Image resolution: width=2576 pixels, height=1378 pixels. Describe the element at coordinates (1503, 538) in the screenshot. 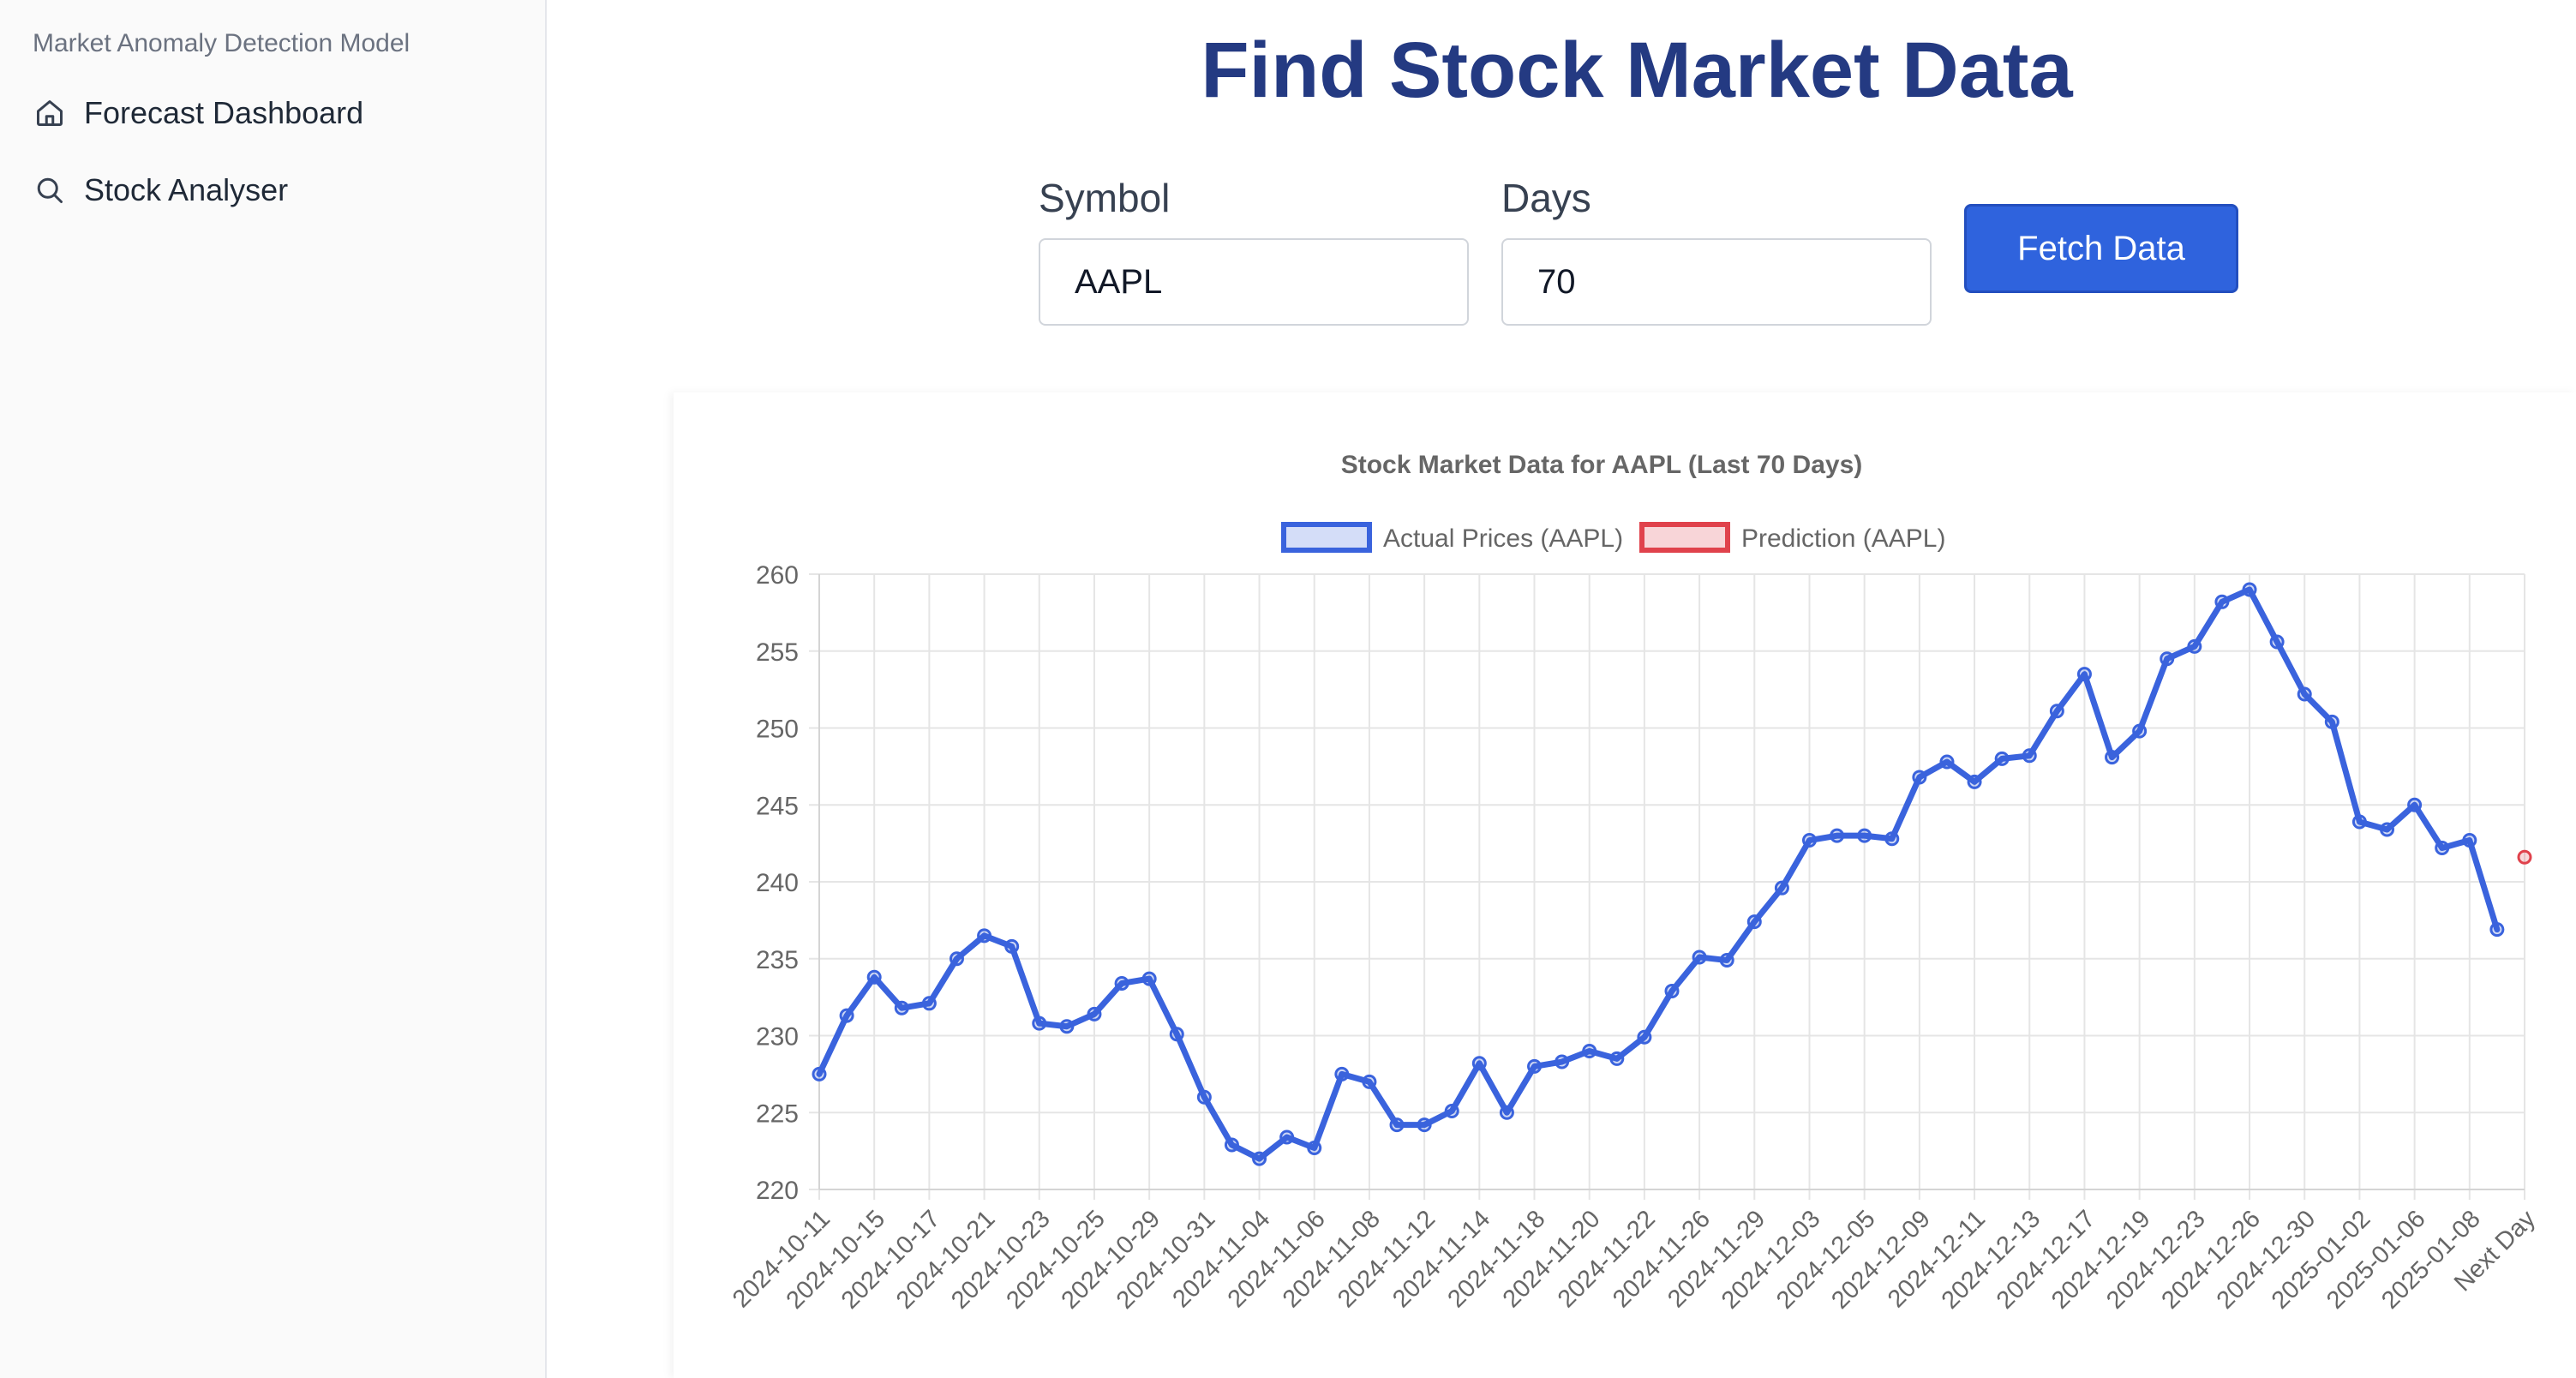

I see `legend-label: Actual Prices (AAPL)` at that location.